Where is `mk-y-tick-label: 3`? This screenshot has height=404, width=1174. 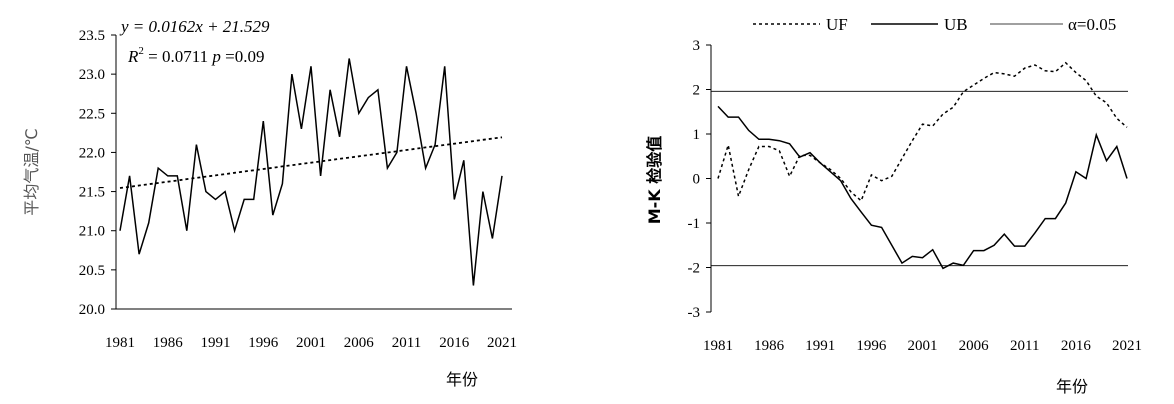
mk-y-tick-label: 3 is located at coordinates (697, 46).